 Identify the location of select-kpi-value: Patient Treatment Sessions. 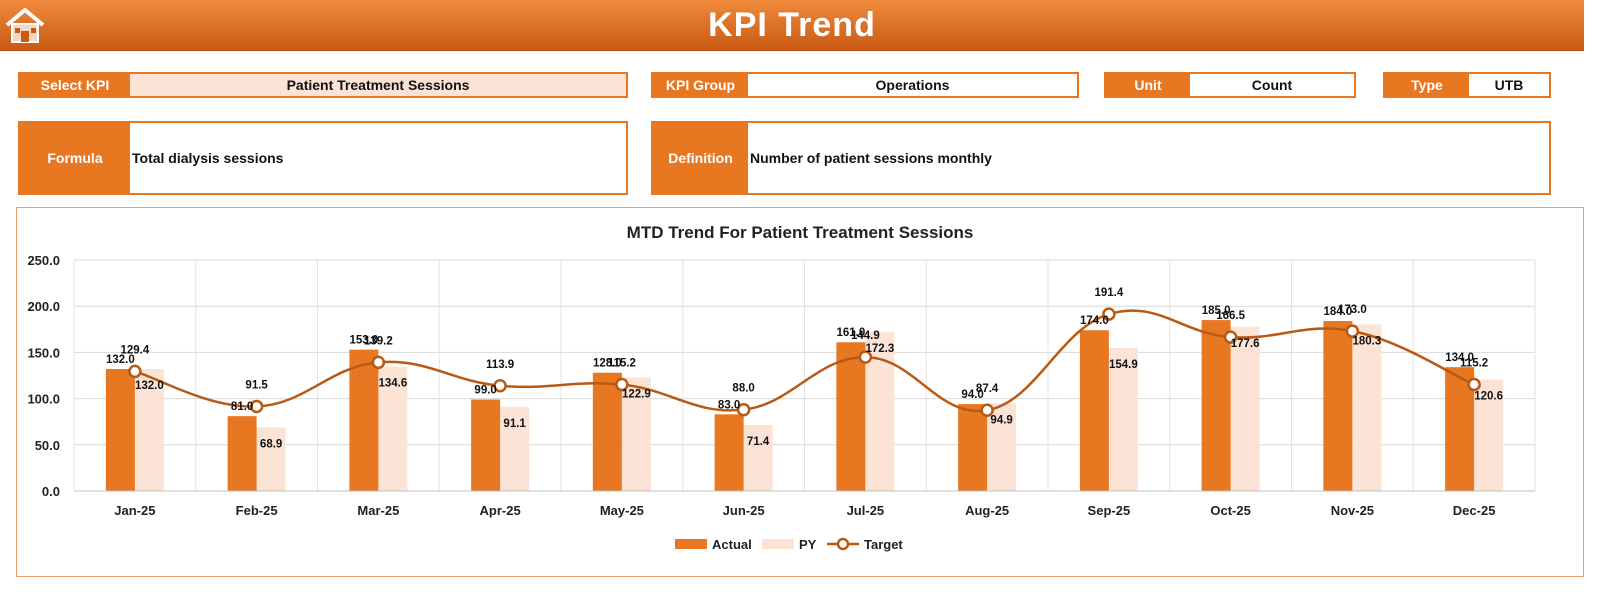
(378, 85).